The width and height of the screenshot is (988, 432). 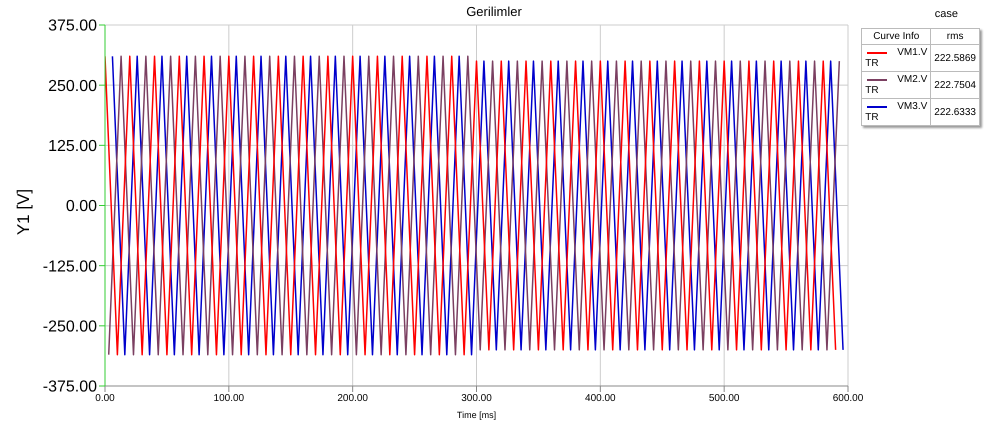 What do you see at coordinates (476, 415) in the screenshot?
I see `x-axis-title: Time [ms]` at bounding box center [476, 415].